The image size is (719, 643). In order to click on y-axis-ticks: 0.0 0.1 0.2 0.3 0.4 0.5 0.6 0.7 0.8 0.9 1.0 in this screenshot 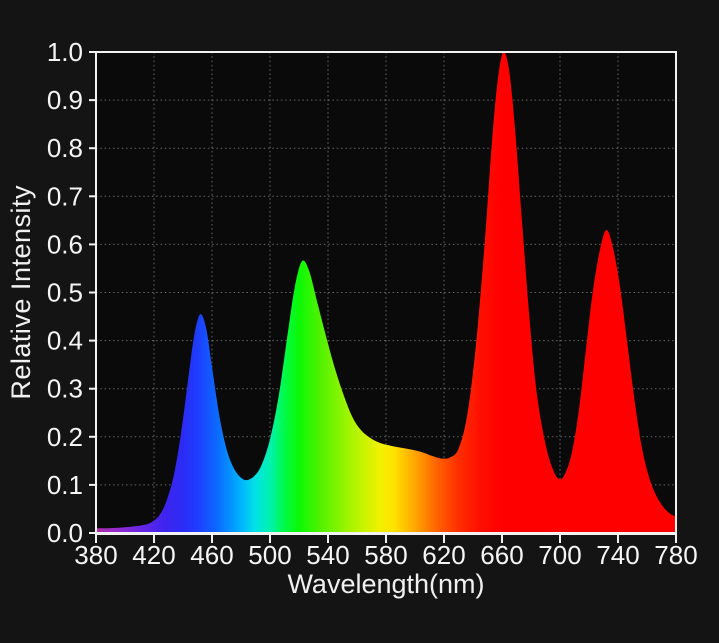, I will do `click(71, 292)`.